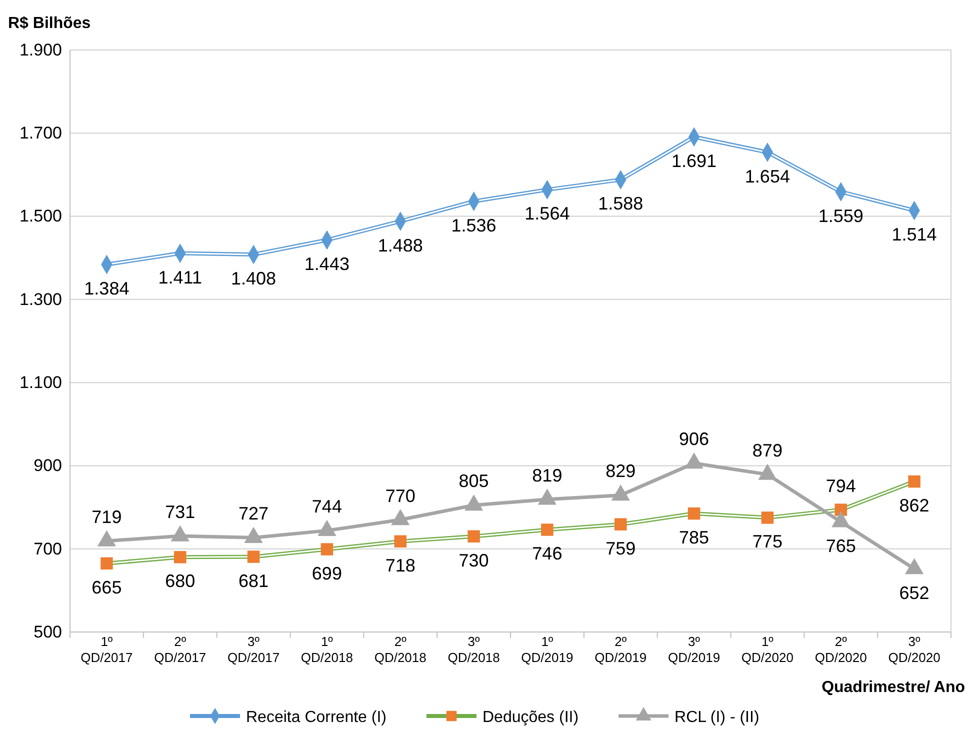 The width and height of the screenshot is (971, 734). Describe the element at coordinates (841, 486) in the screenshot. I see `data-label: 794` at that location.